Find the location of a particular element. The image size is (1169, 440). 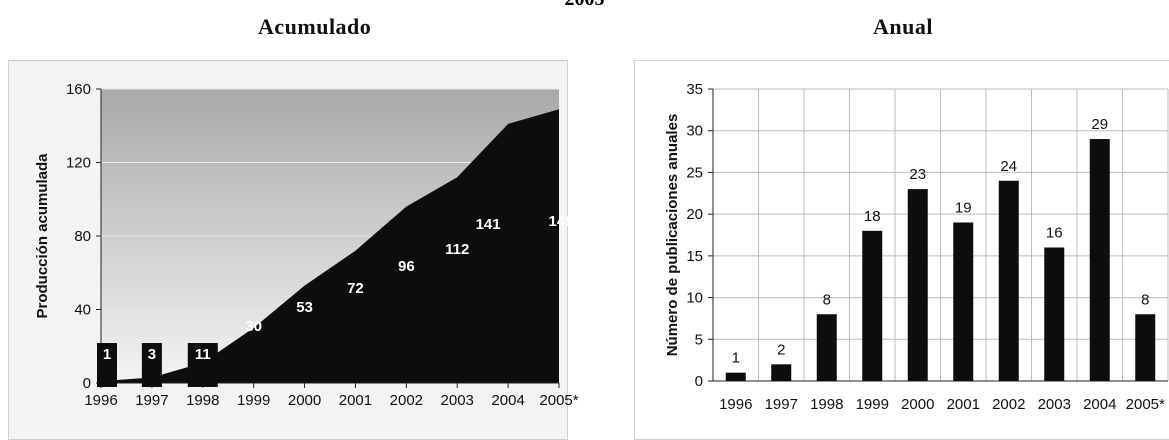

y-tick-label-5: 5 is located at coordinates (699, 339).